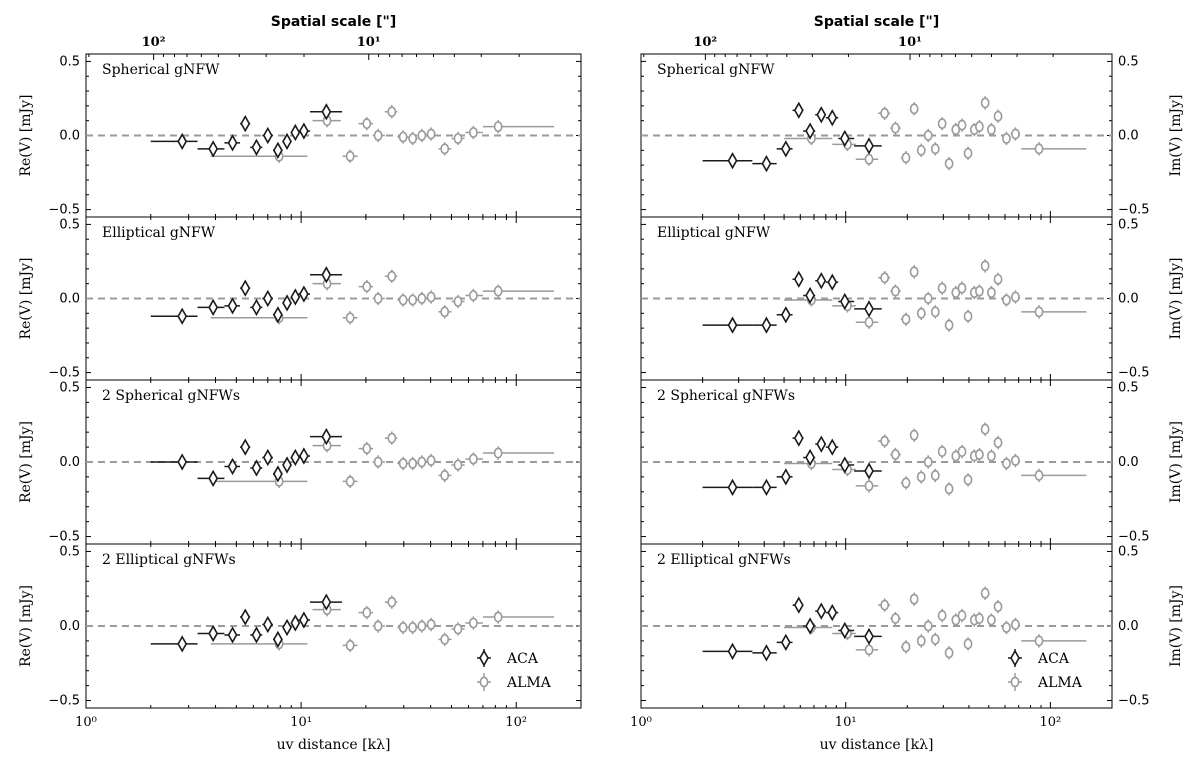  What do you see at coordinates (1128, 224) in the screenshot?
I see `y-tick-label: 0.5` at bounding box center [1128, 224].